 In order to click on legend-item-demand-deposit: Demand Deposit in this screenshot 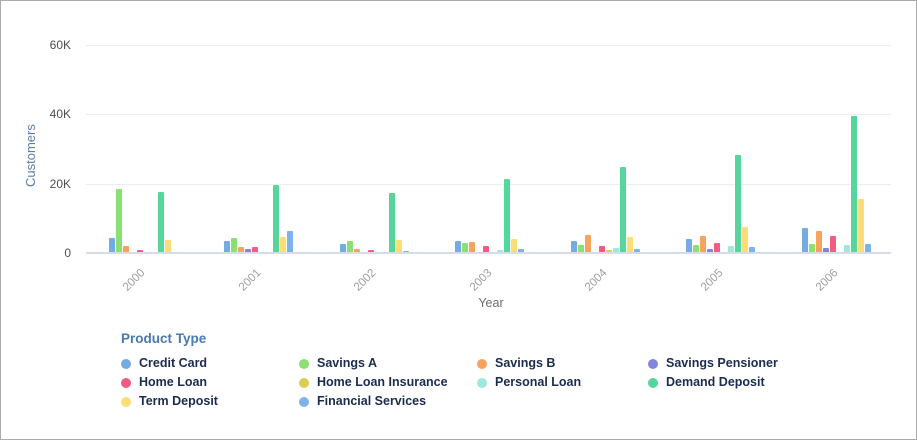, I will do `click(769, 382)`.